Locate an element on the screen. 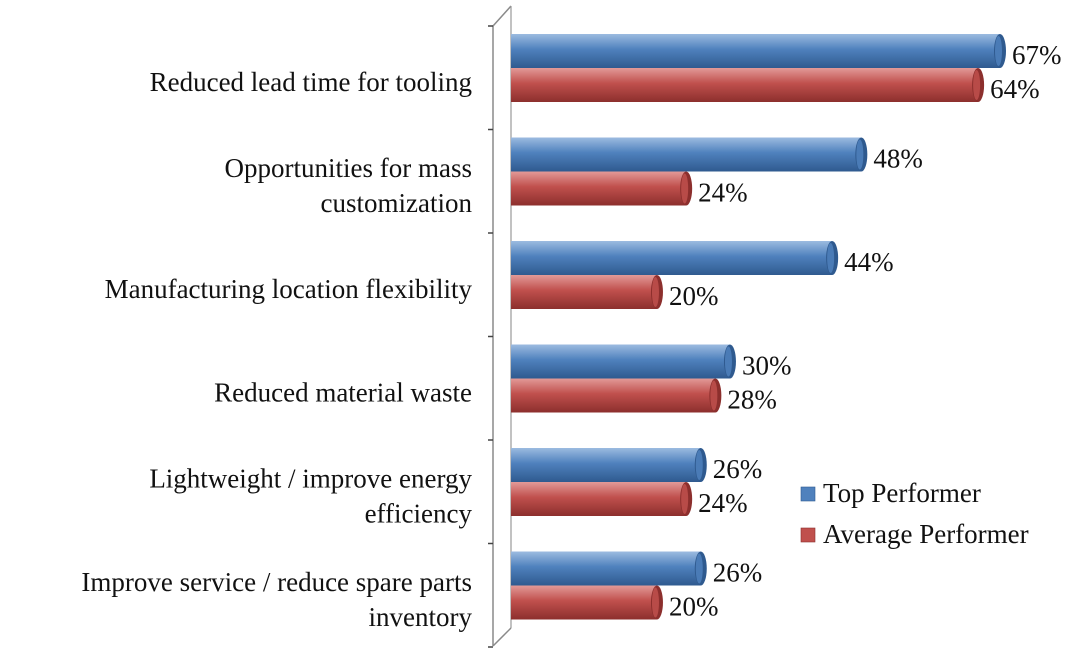 This screenshot has height=649, width=1073. axis-layer is located at coordinates (500, 326).